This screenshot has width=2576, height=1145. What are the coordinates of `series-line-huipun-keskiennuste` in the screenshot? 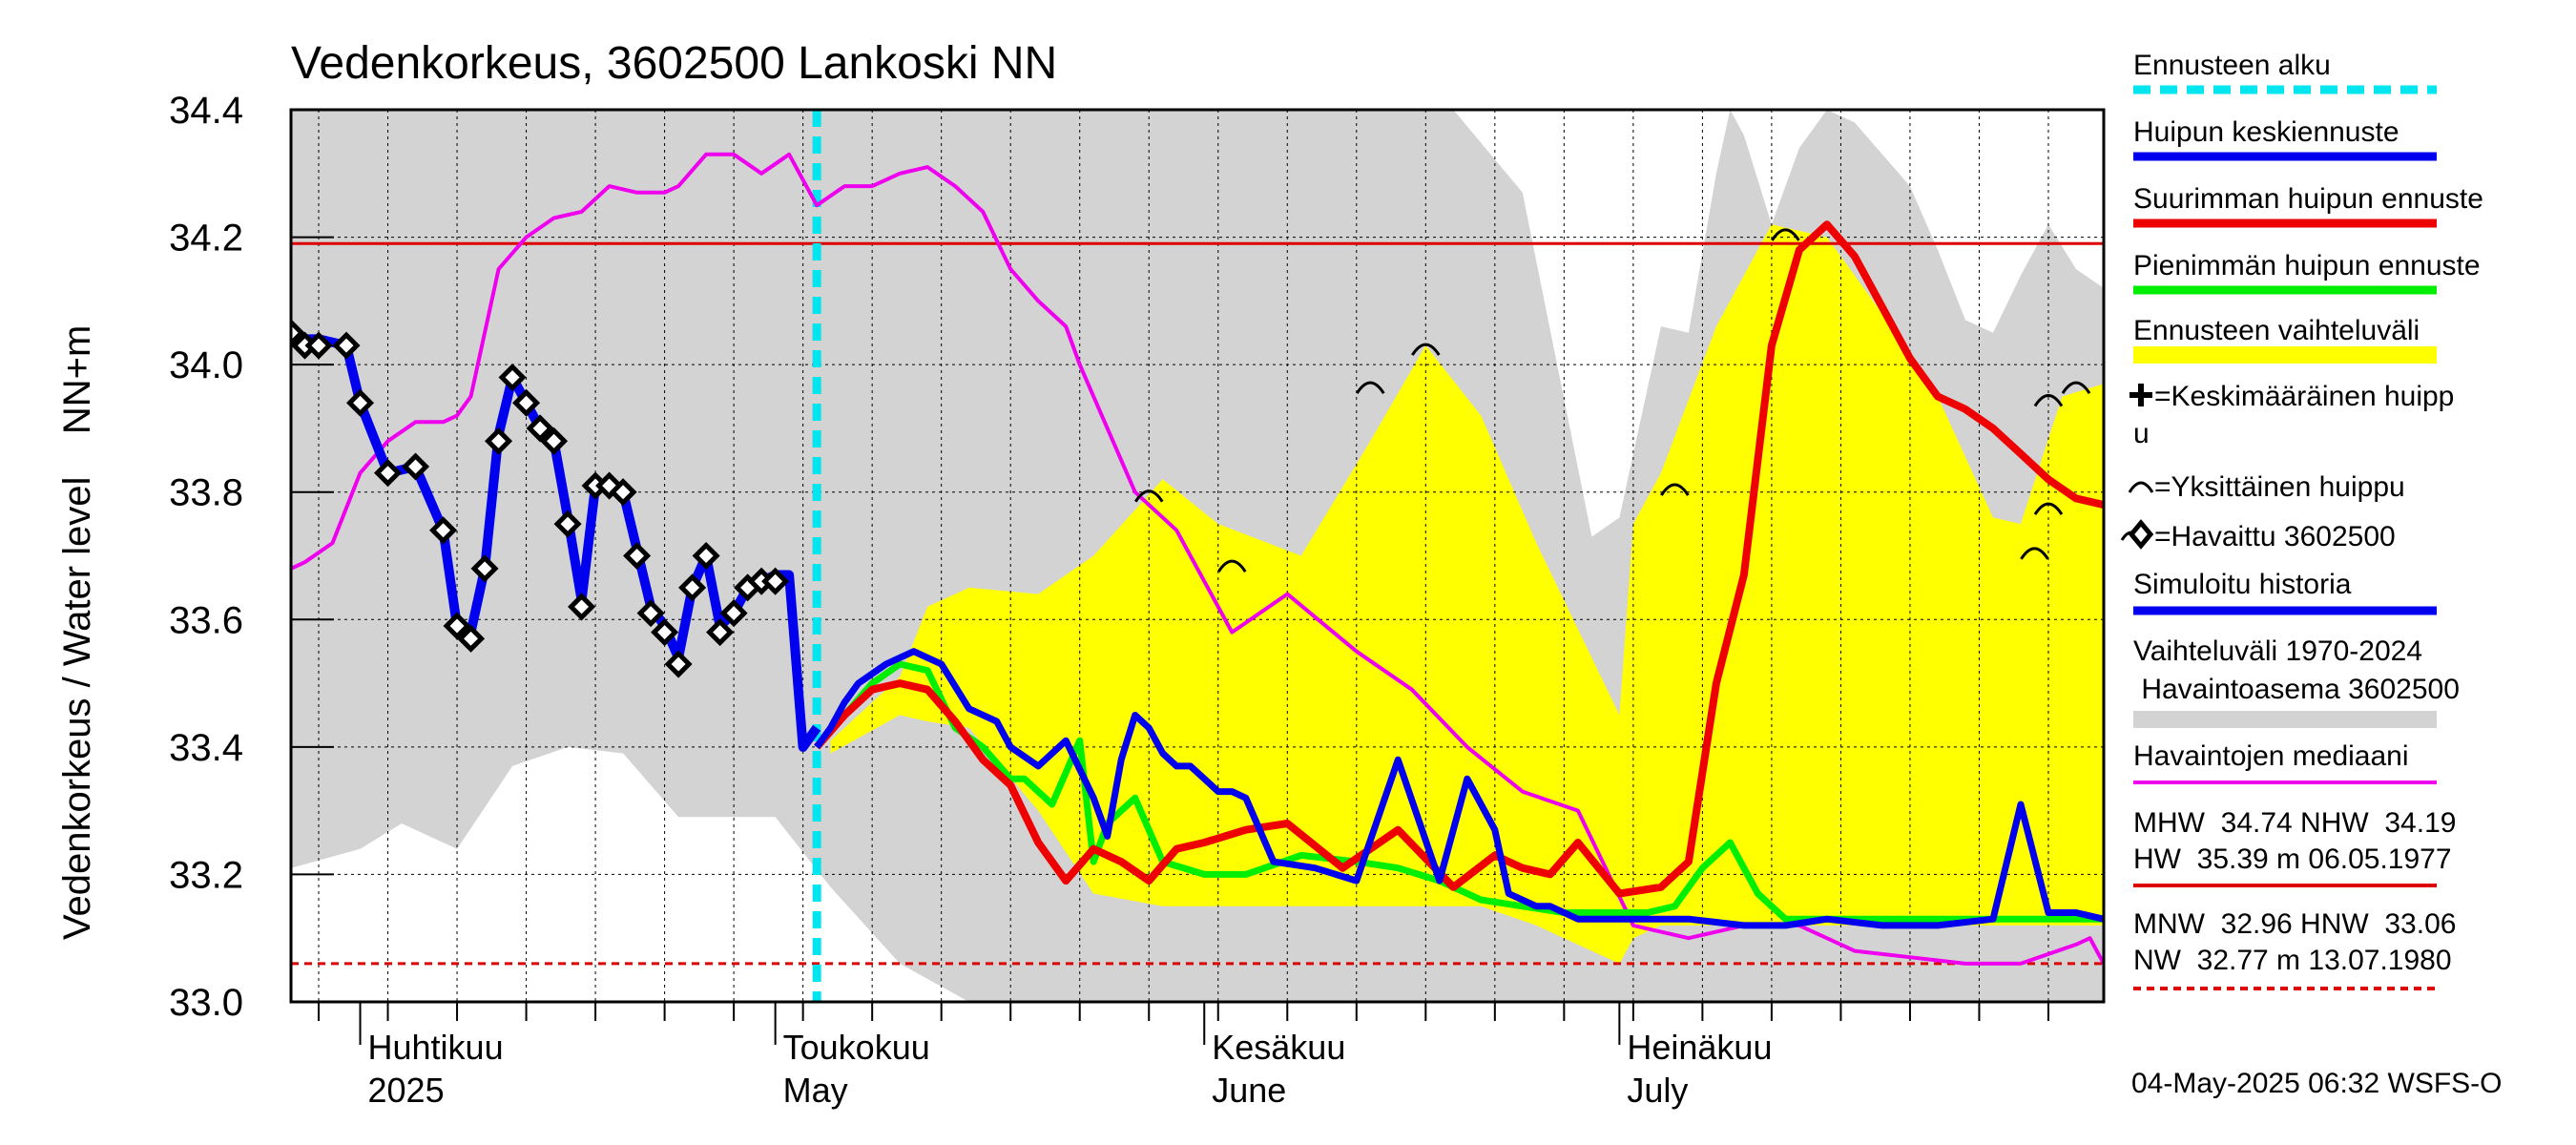 It's located at (1459, 788).